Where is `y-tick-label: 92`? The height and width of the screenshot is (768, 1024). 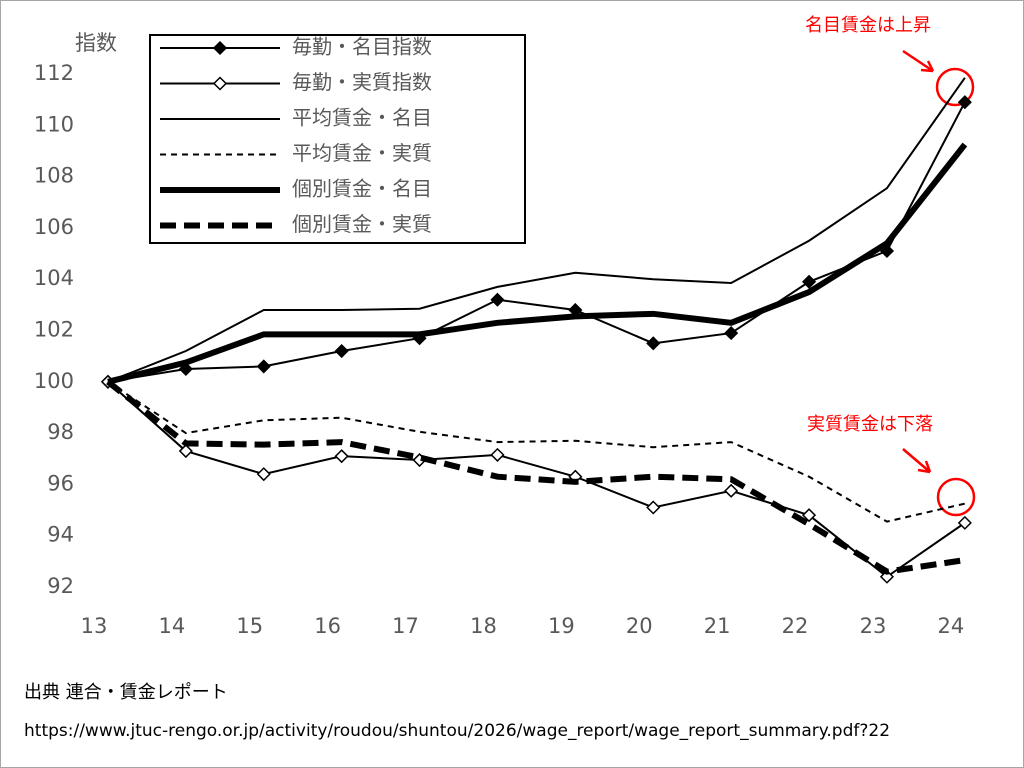
y-tick-label: 92 is located at coordinates (60, 586).